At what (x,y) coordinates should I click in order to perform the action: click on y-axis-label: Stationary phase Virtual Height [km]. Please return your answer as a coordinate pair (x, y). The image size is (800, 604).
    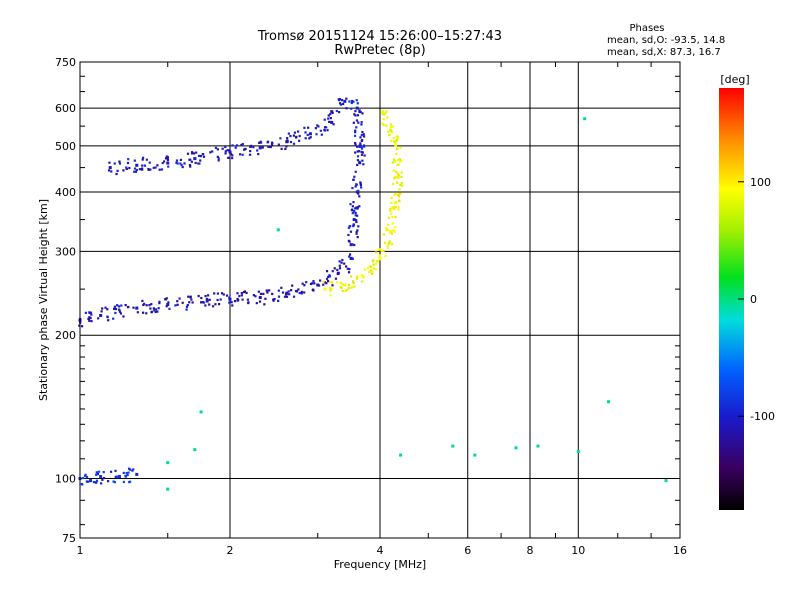
    Looking at the image, I should click on (43, 300).